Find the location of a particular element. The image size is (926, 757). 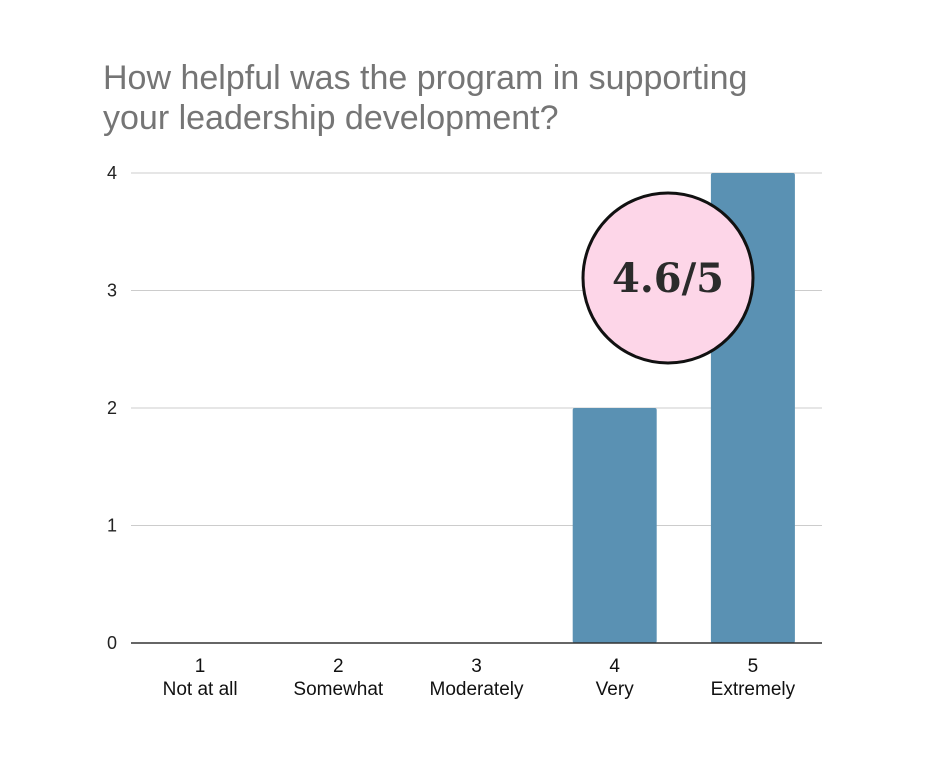

average-score-badge: 4.6/5 is located at coordinates (668, 278).